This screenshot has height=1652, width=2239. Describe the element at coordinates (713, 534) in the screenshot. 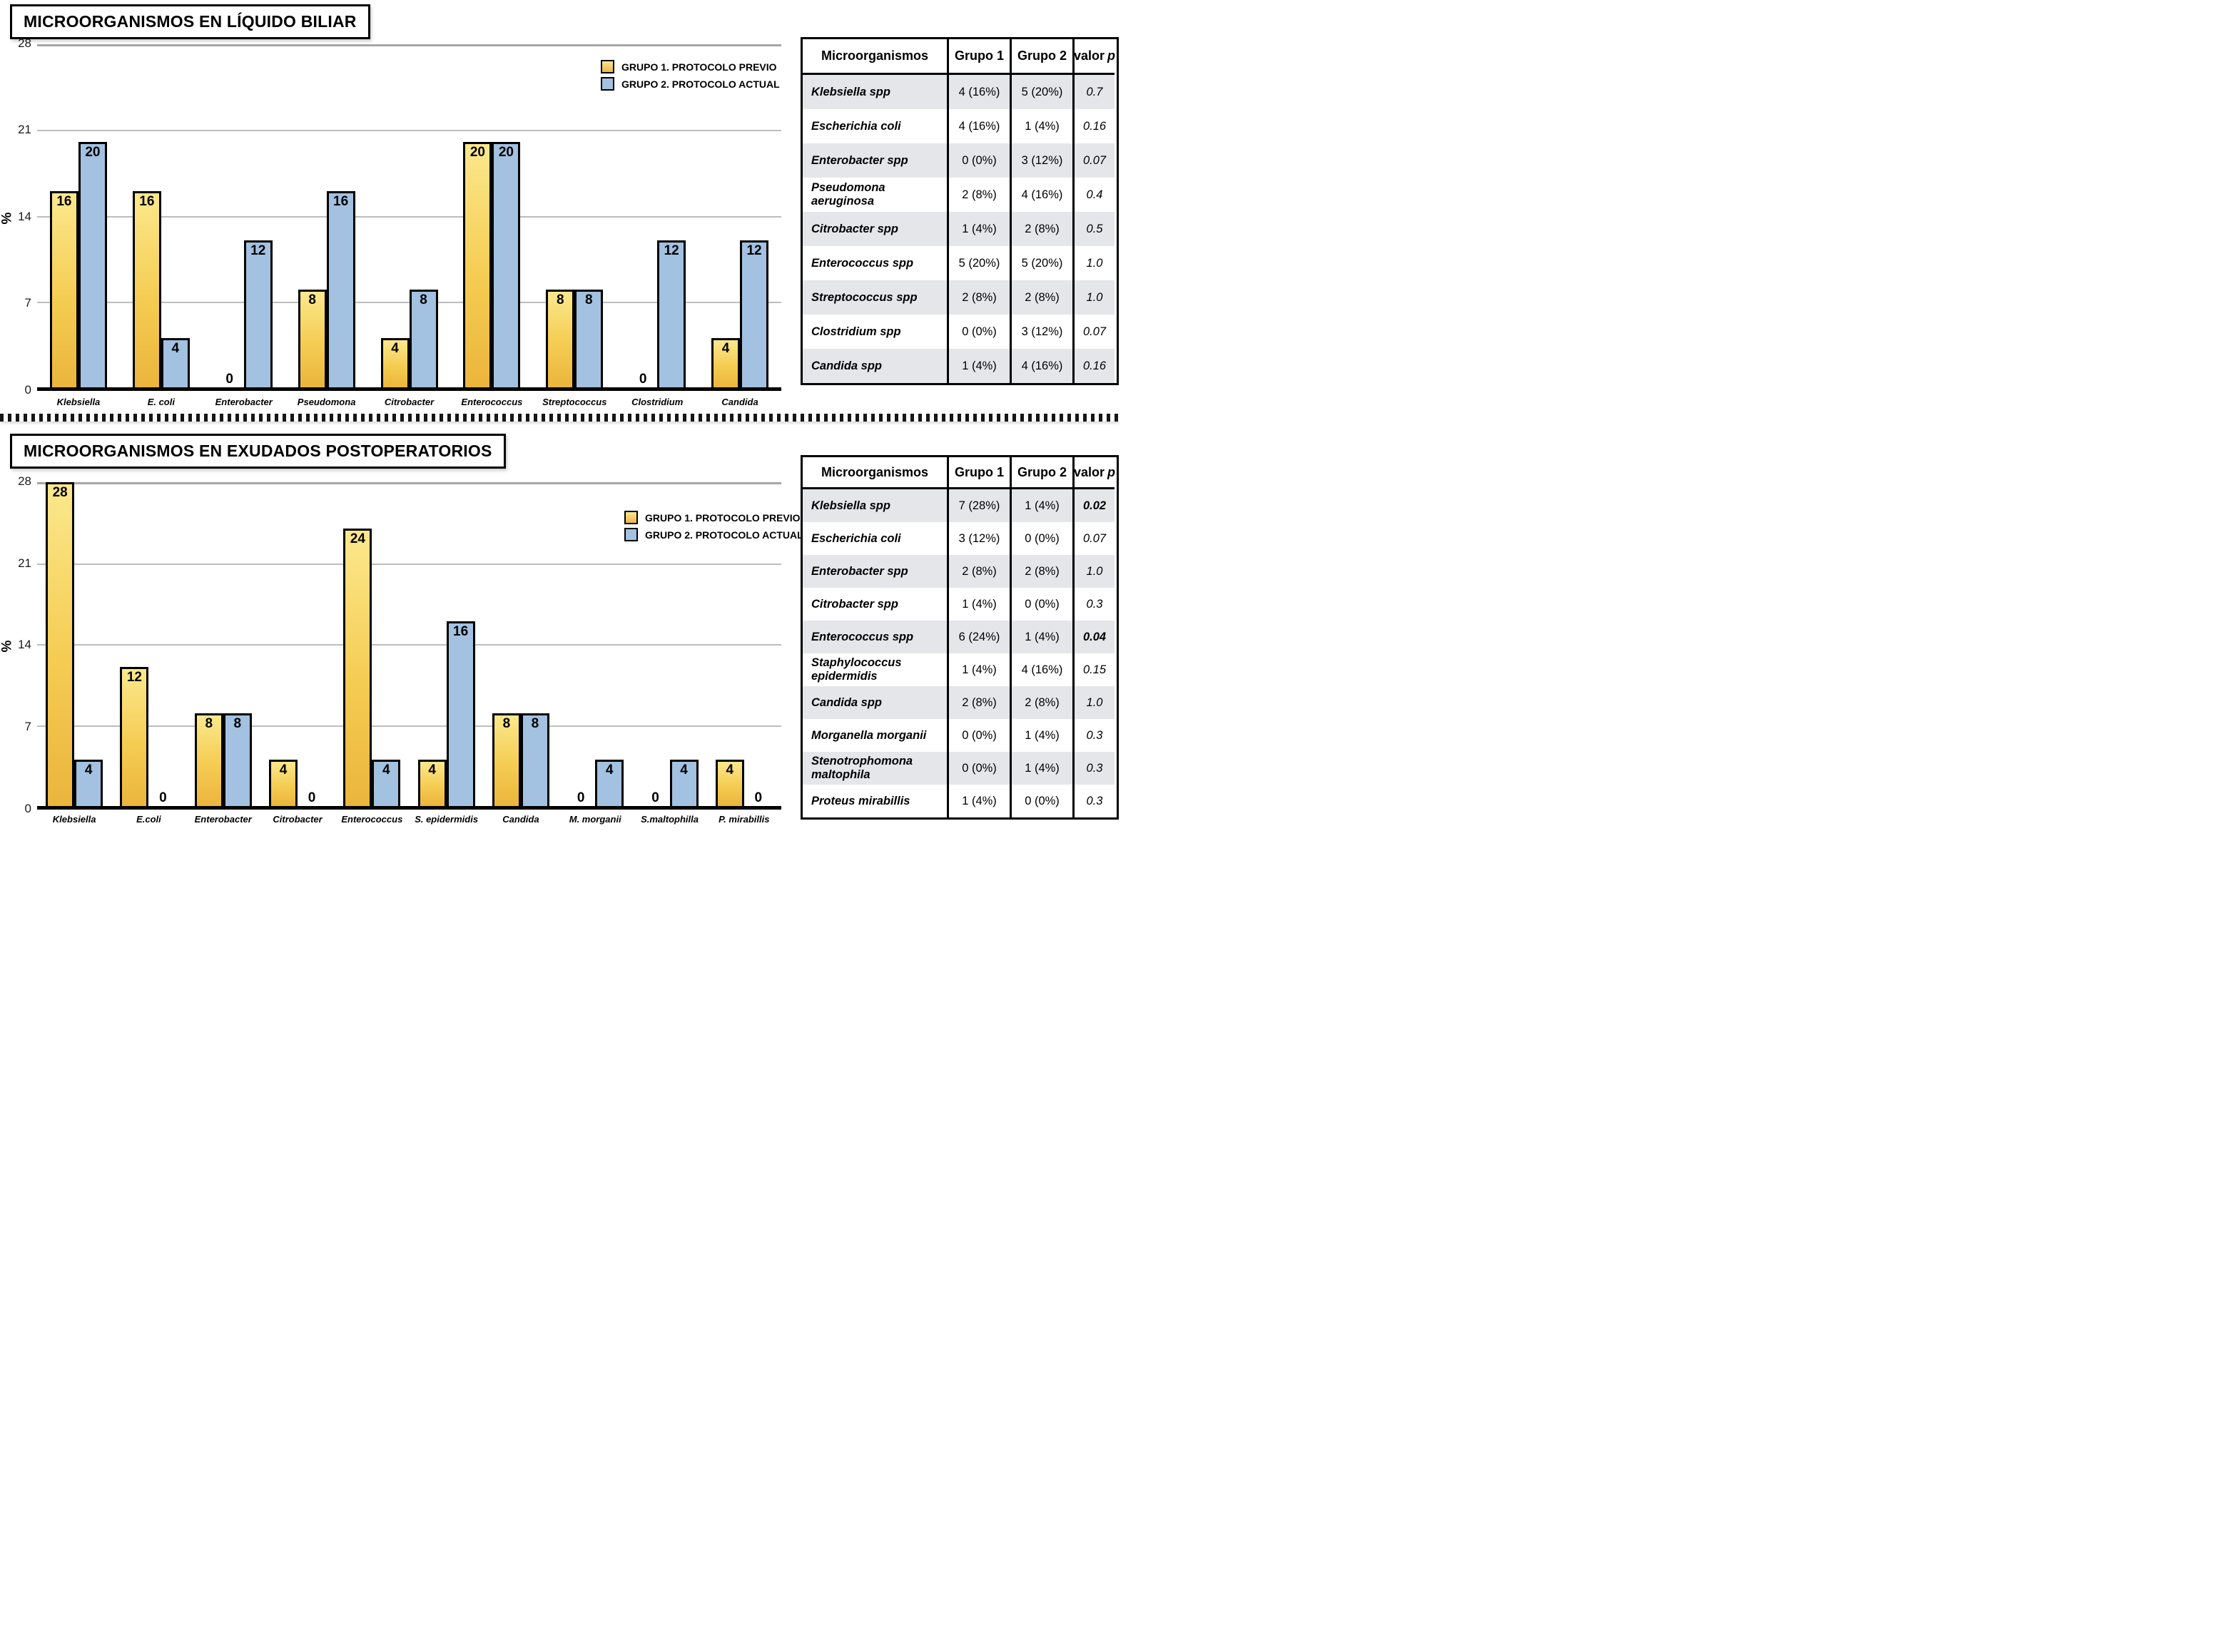

I see `legend-item-grupo2: GRUPO 2. PROTOCOLO ACTUAL` at that location.